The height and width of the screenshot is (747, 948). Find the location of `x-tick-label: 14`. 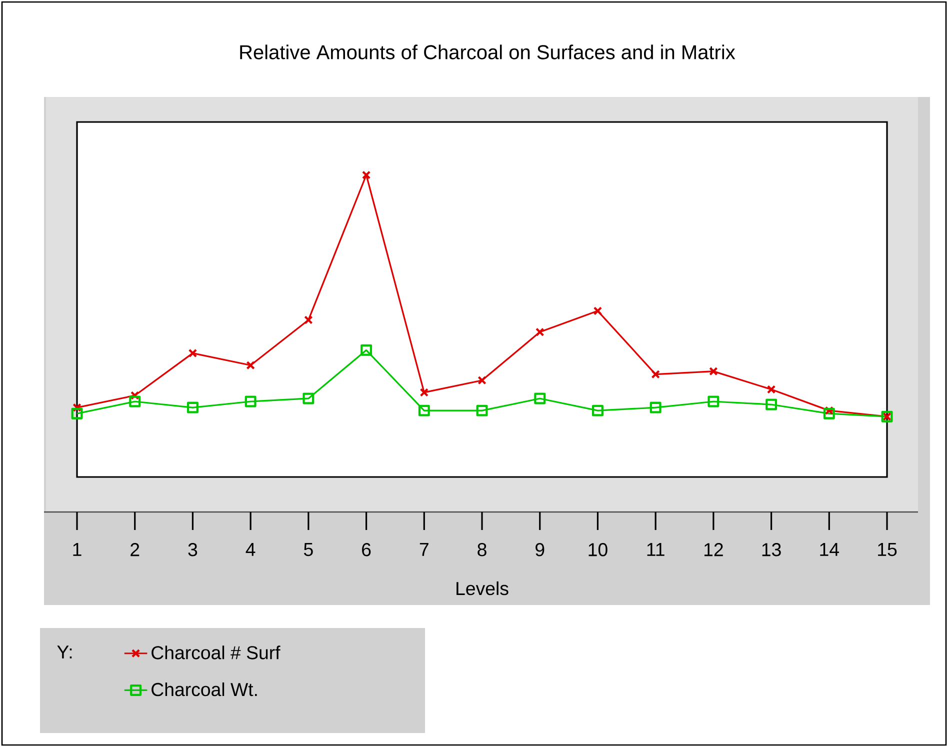

x-tick-label: 14 is located at coordinates (829, 549).